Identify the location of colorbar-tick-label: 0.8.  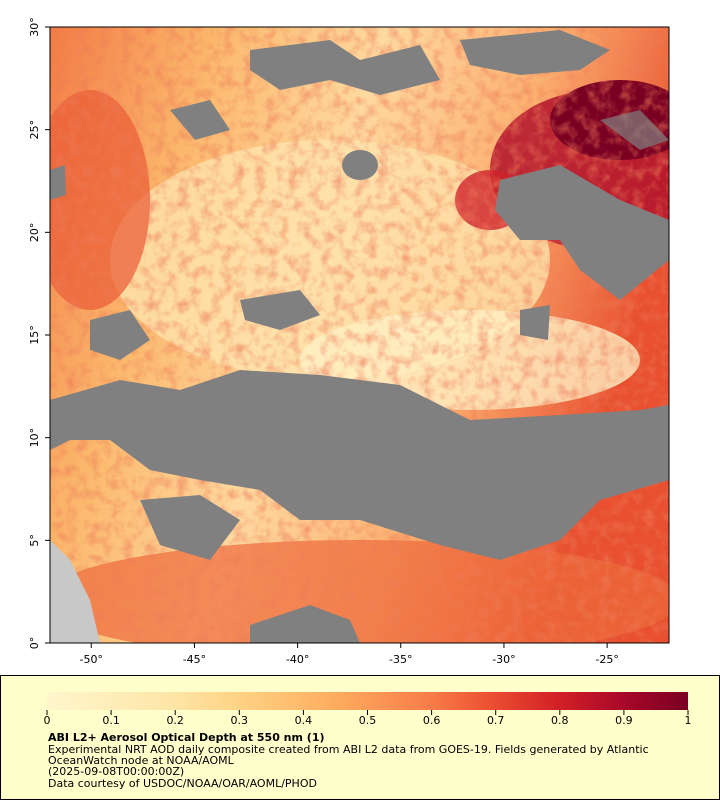
(560, 720).